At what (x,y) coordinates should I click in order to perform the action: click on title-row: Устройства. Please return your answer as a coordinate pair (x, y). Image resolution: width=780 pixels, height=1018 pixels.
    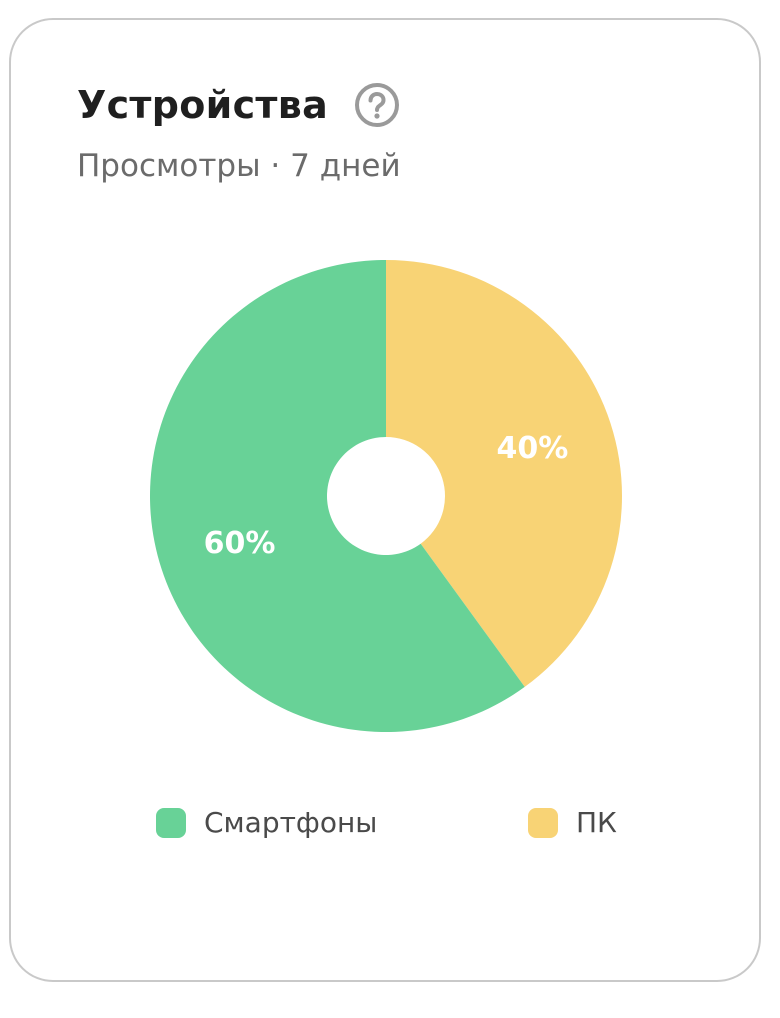
    Looking at the image, I should click on (238, 105).